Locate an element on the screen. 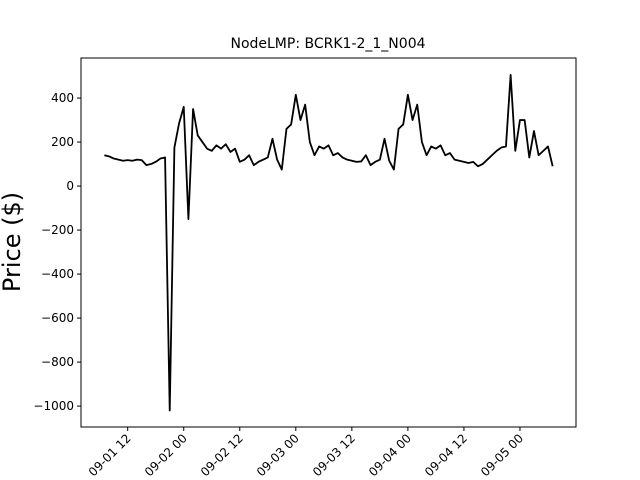 Image resolution: width=640 pixels, height=480 pixels. y-tick-label: −1000 is located at coordinates (53, 406).